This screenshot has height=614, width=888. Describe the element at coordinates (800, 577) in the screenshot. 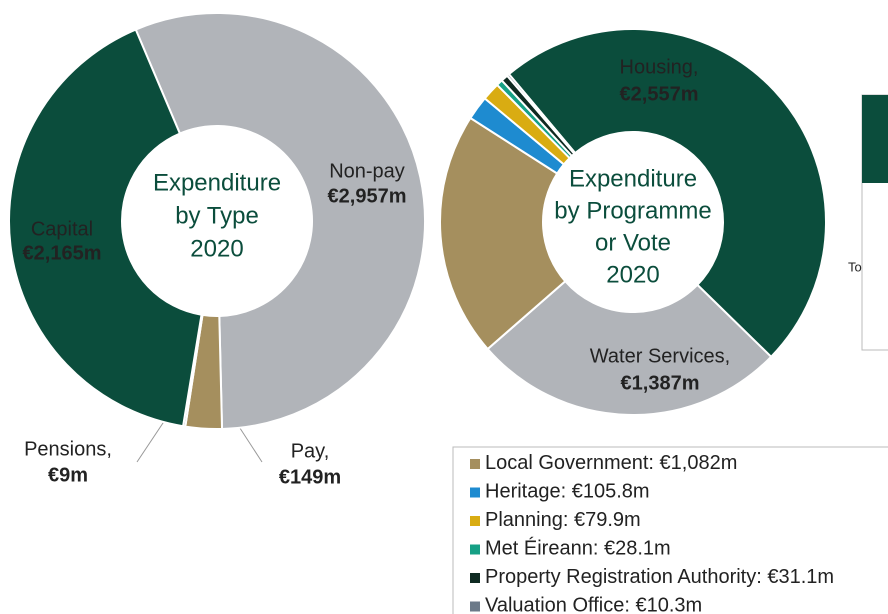

I see `legend-value: €31.1m` at that location.